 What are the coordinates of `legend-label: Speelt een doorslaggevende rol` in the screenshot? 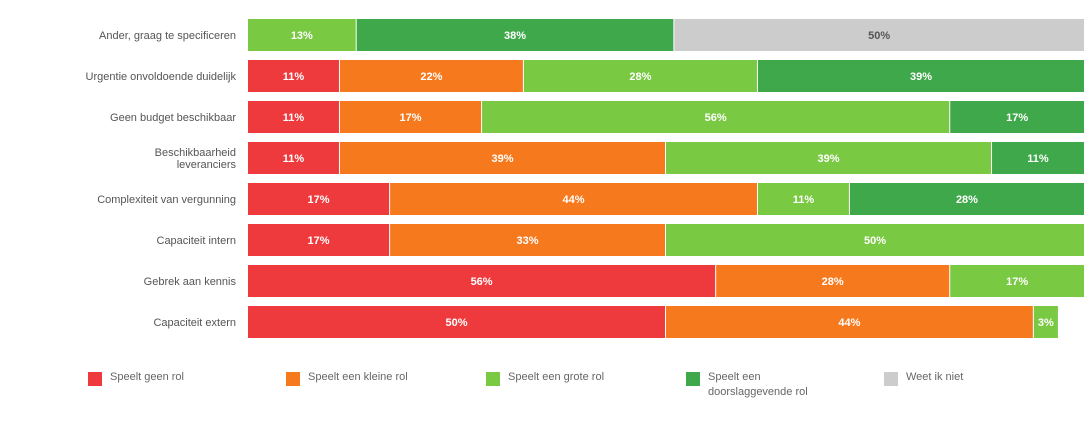 It's located at (758, 384).